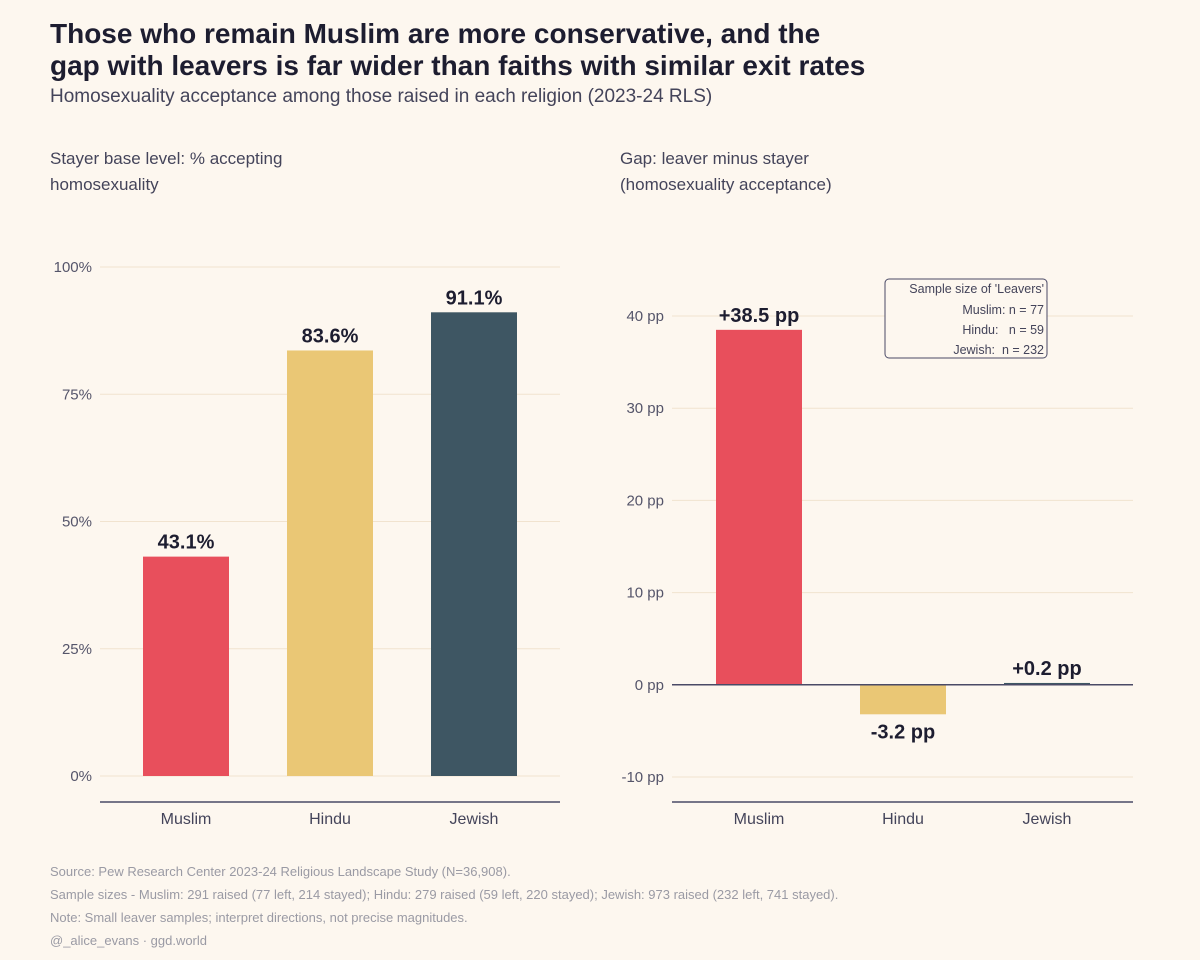  I want to click on left-ytick-label: 50%, so click(77, 522).